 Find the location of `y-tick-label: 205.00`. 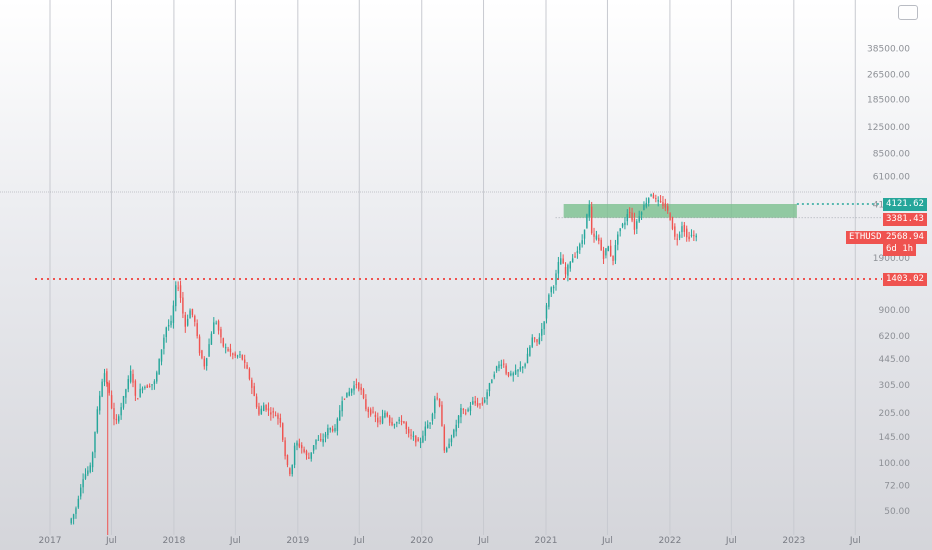

y-tick-label: 205.00 is located at coordinates (895, 414).